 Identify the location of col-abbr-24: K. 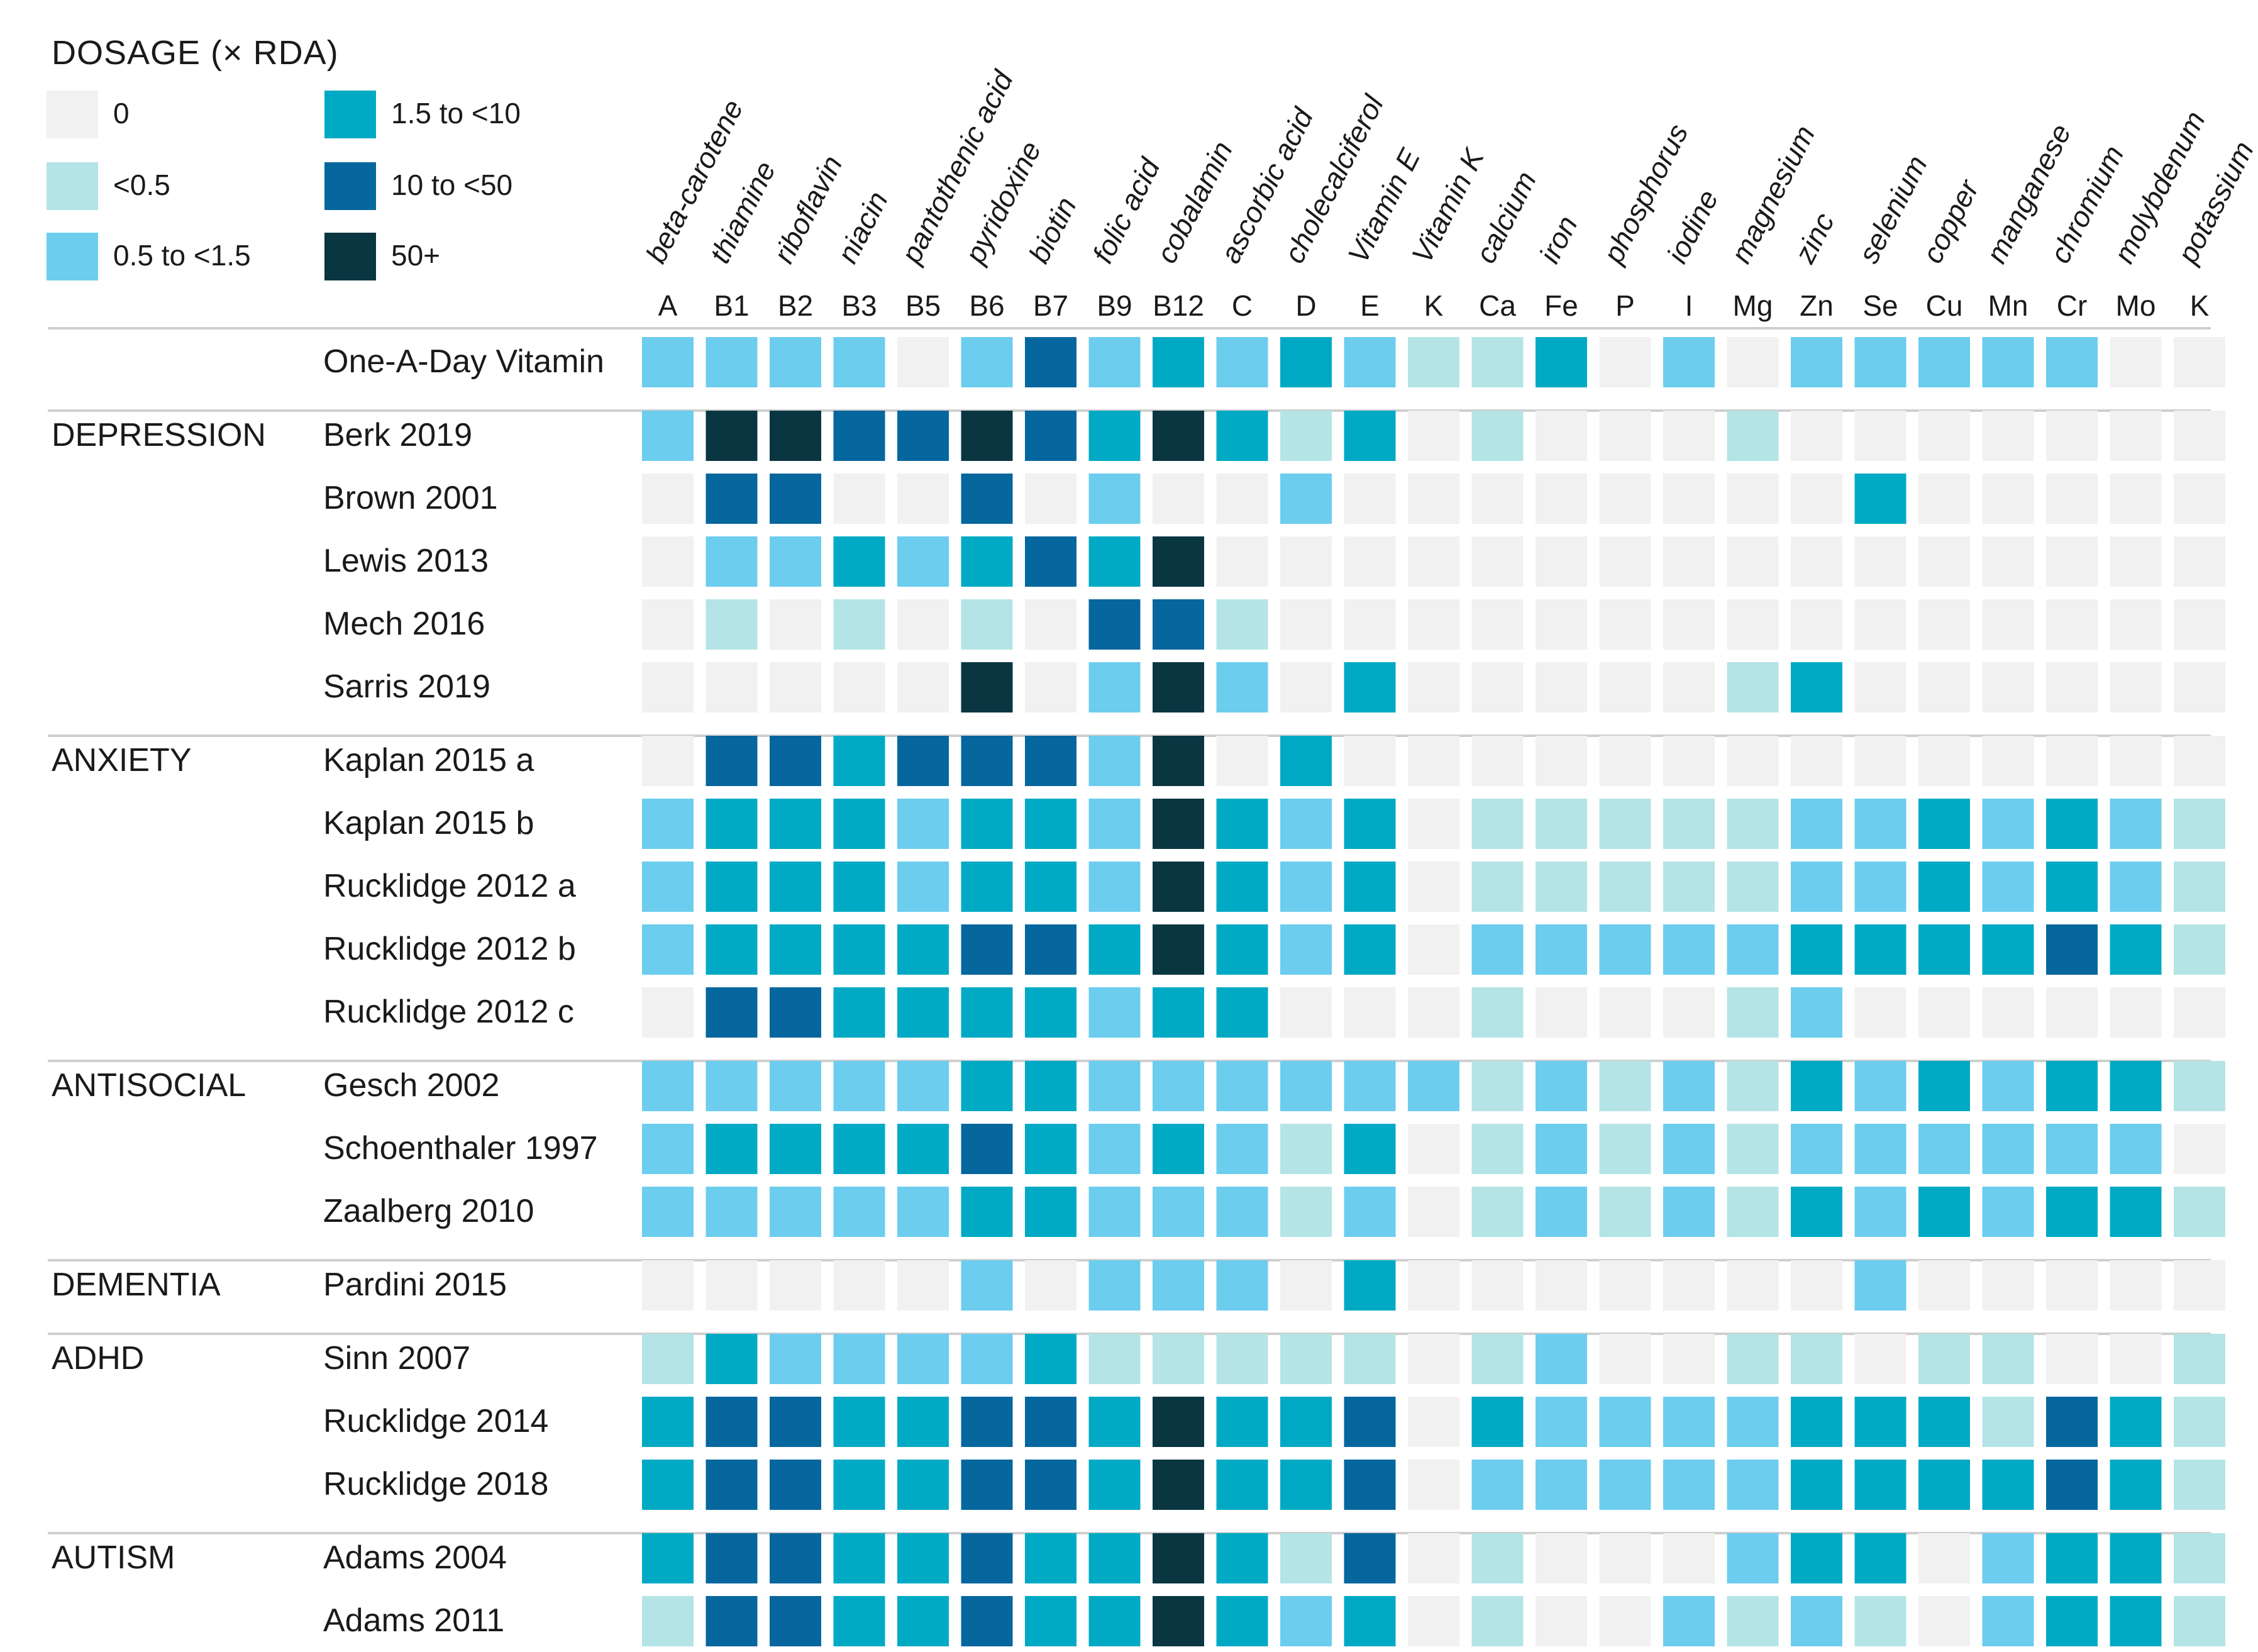
(2200, 305).